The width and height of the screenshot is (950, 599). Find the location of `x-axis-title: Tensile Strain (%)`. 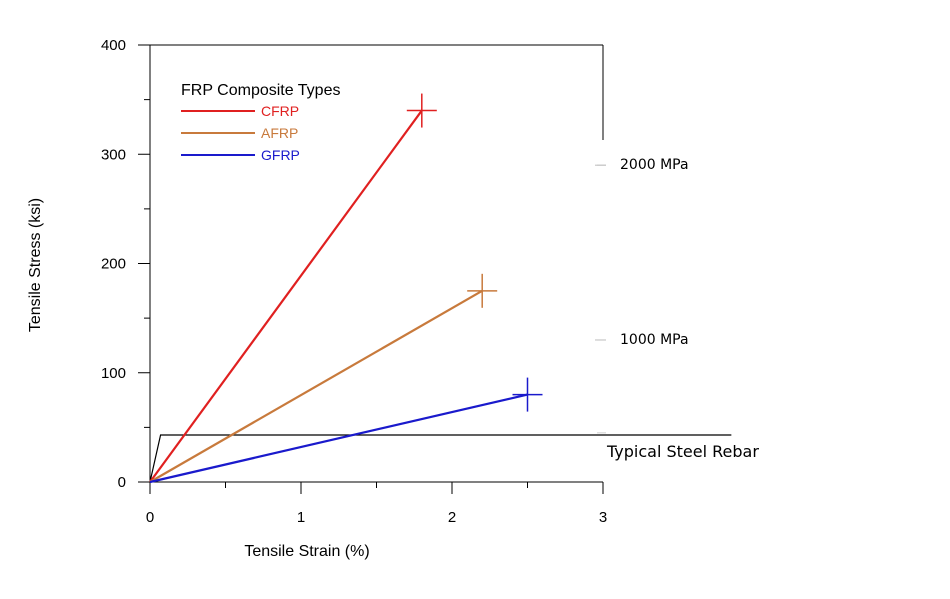

x-axis-title: Tensile Strain (%) is located at coordinates (306, 551).